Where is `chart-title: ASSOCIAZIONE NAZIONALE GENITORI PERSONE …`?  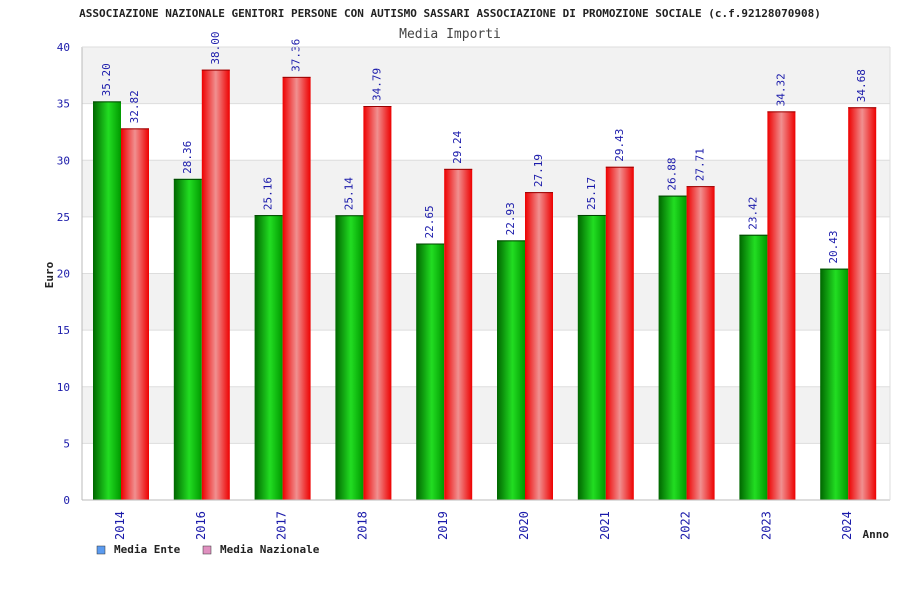
chart-title: ASSOCIAZIONE NAZIONALE GENITORI PERSONE … is located at coordinates (450, 13).